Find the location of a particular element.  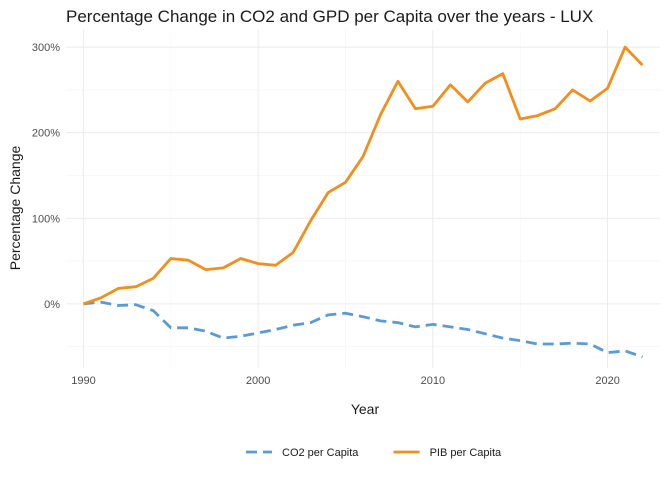

x-axis-ticks: 1990 2000 2010 2020 is located at coordinates (345, 381).